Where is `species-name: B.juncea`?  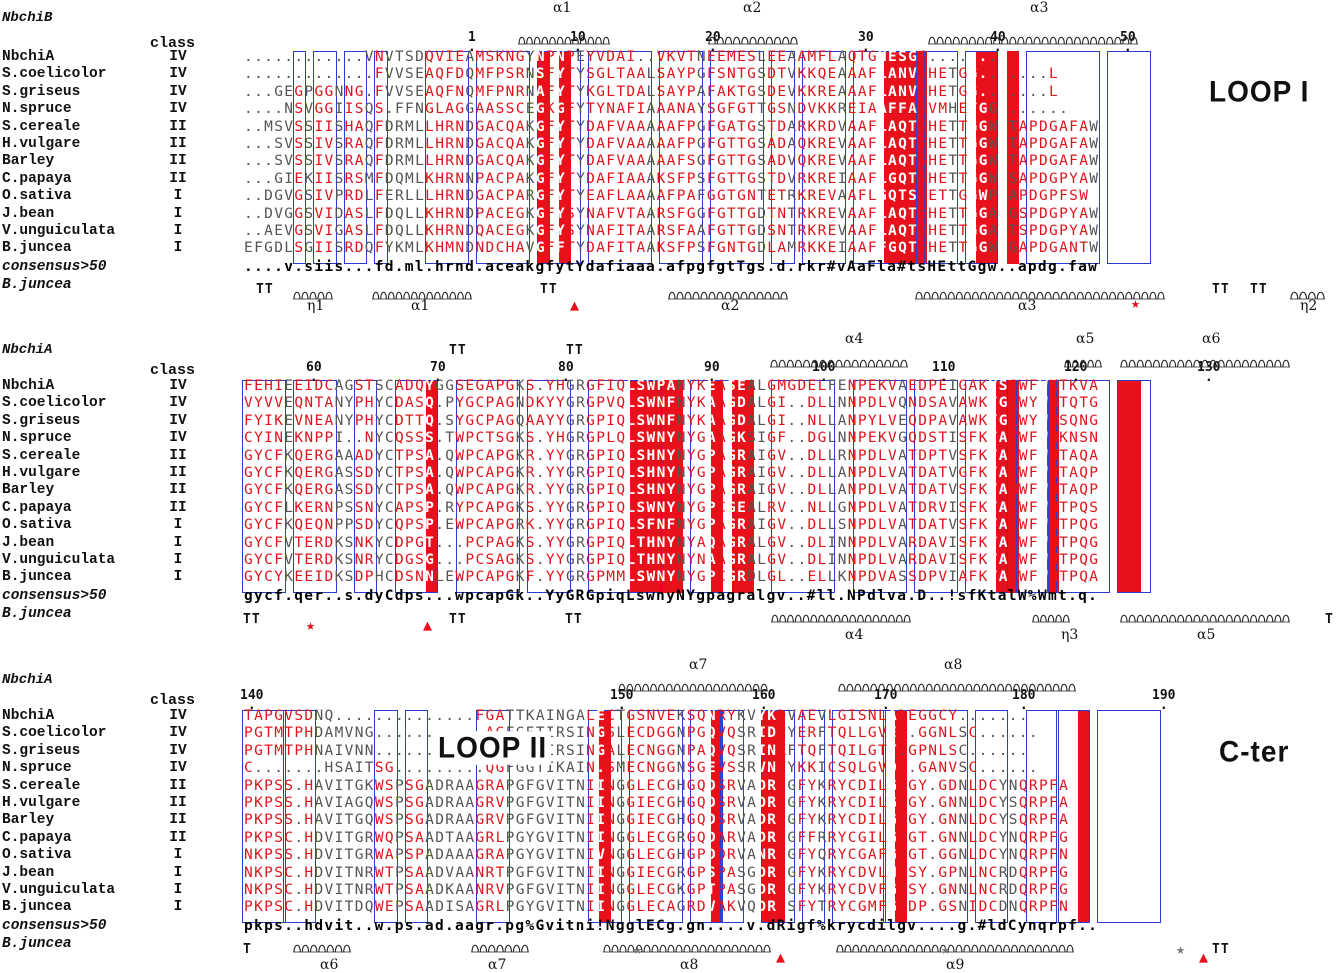 species-name: B.juncea is located at coordinates (37, 248).